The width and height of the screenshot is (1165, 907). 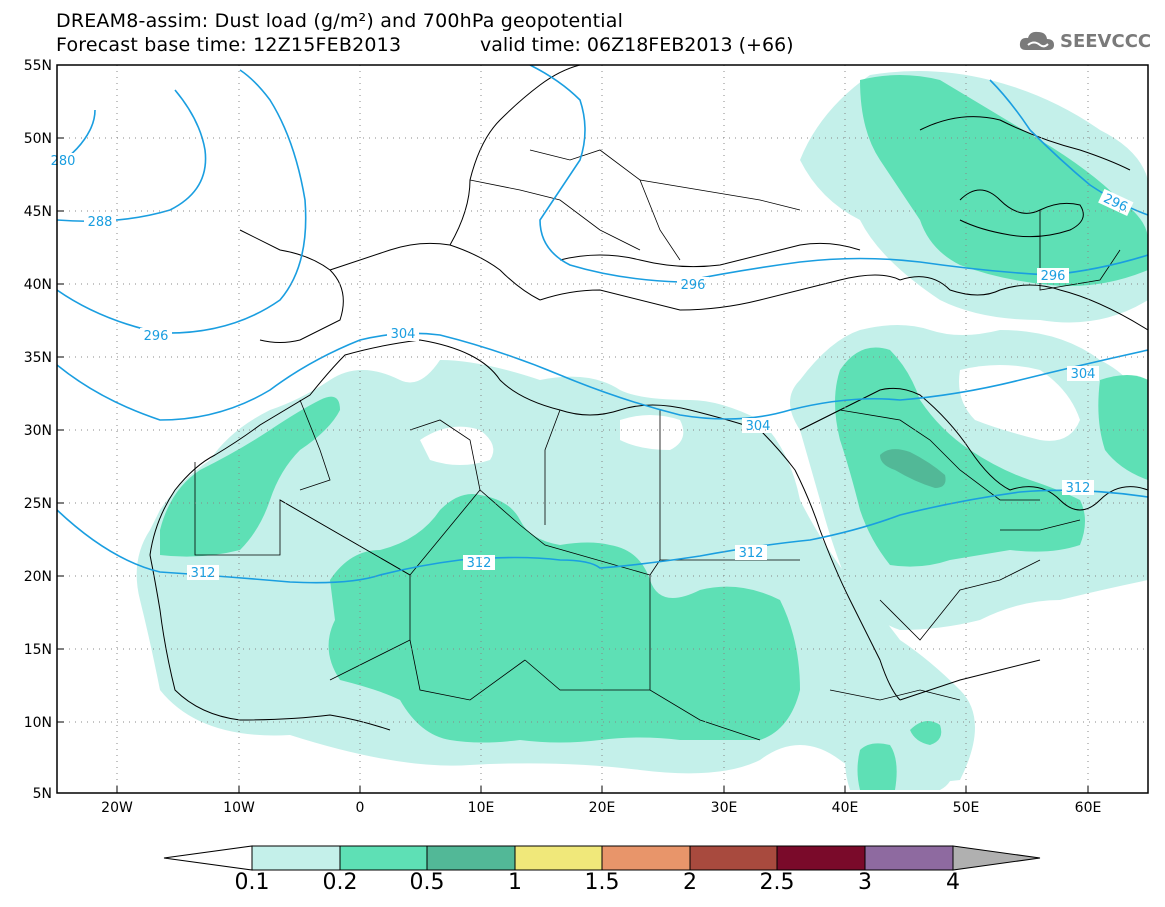 What do you see at coordinates (515, 882) in the screenshot?
I see `colorbar-label: 1` at bounding box center [515, 882].